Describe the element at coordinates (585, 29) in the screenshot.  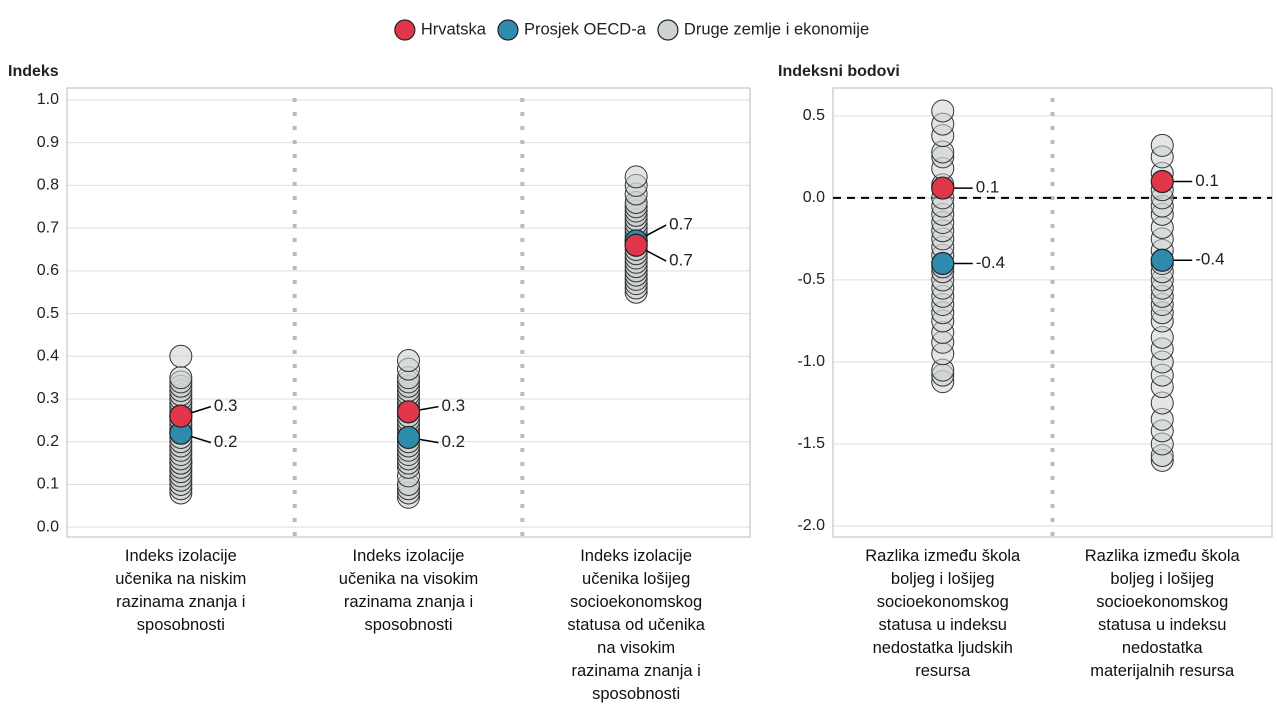
I see `legend-label: Prosjek OECD-a` at that location.